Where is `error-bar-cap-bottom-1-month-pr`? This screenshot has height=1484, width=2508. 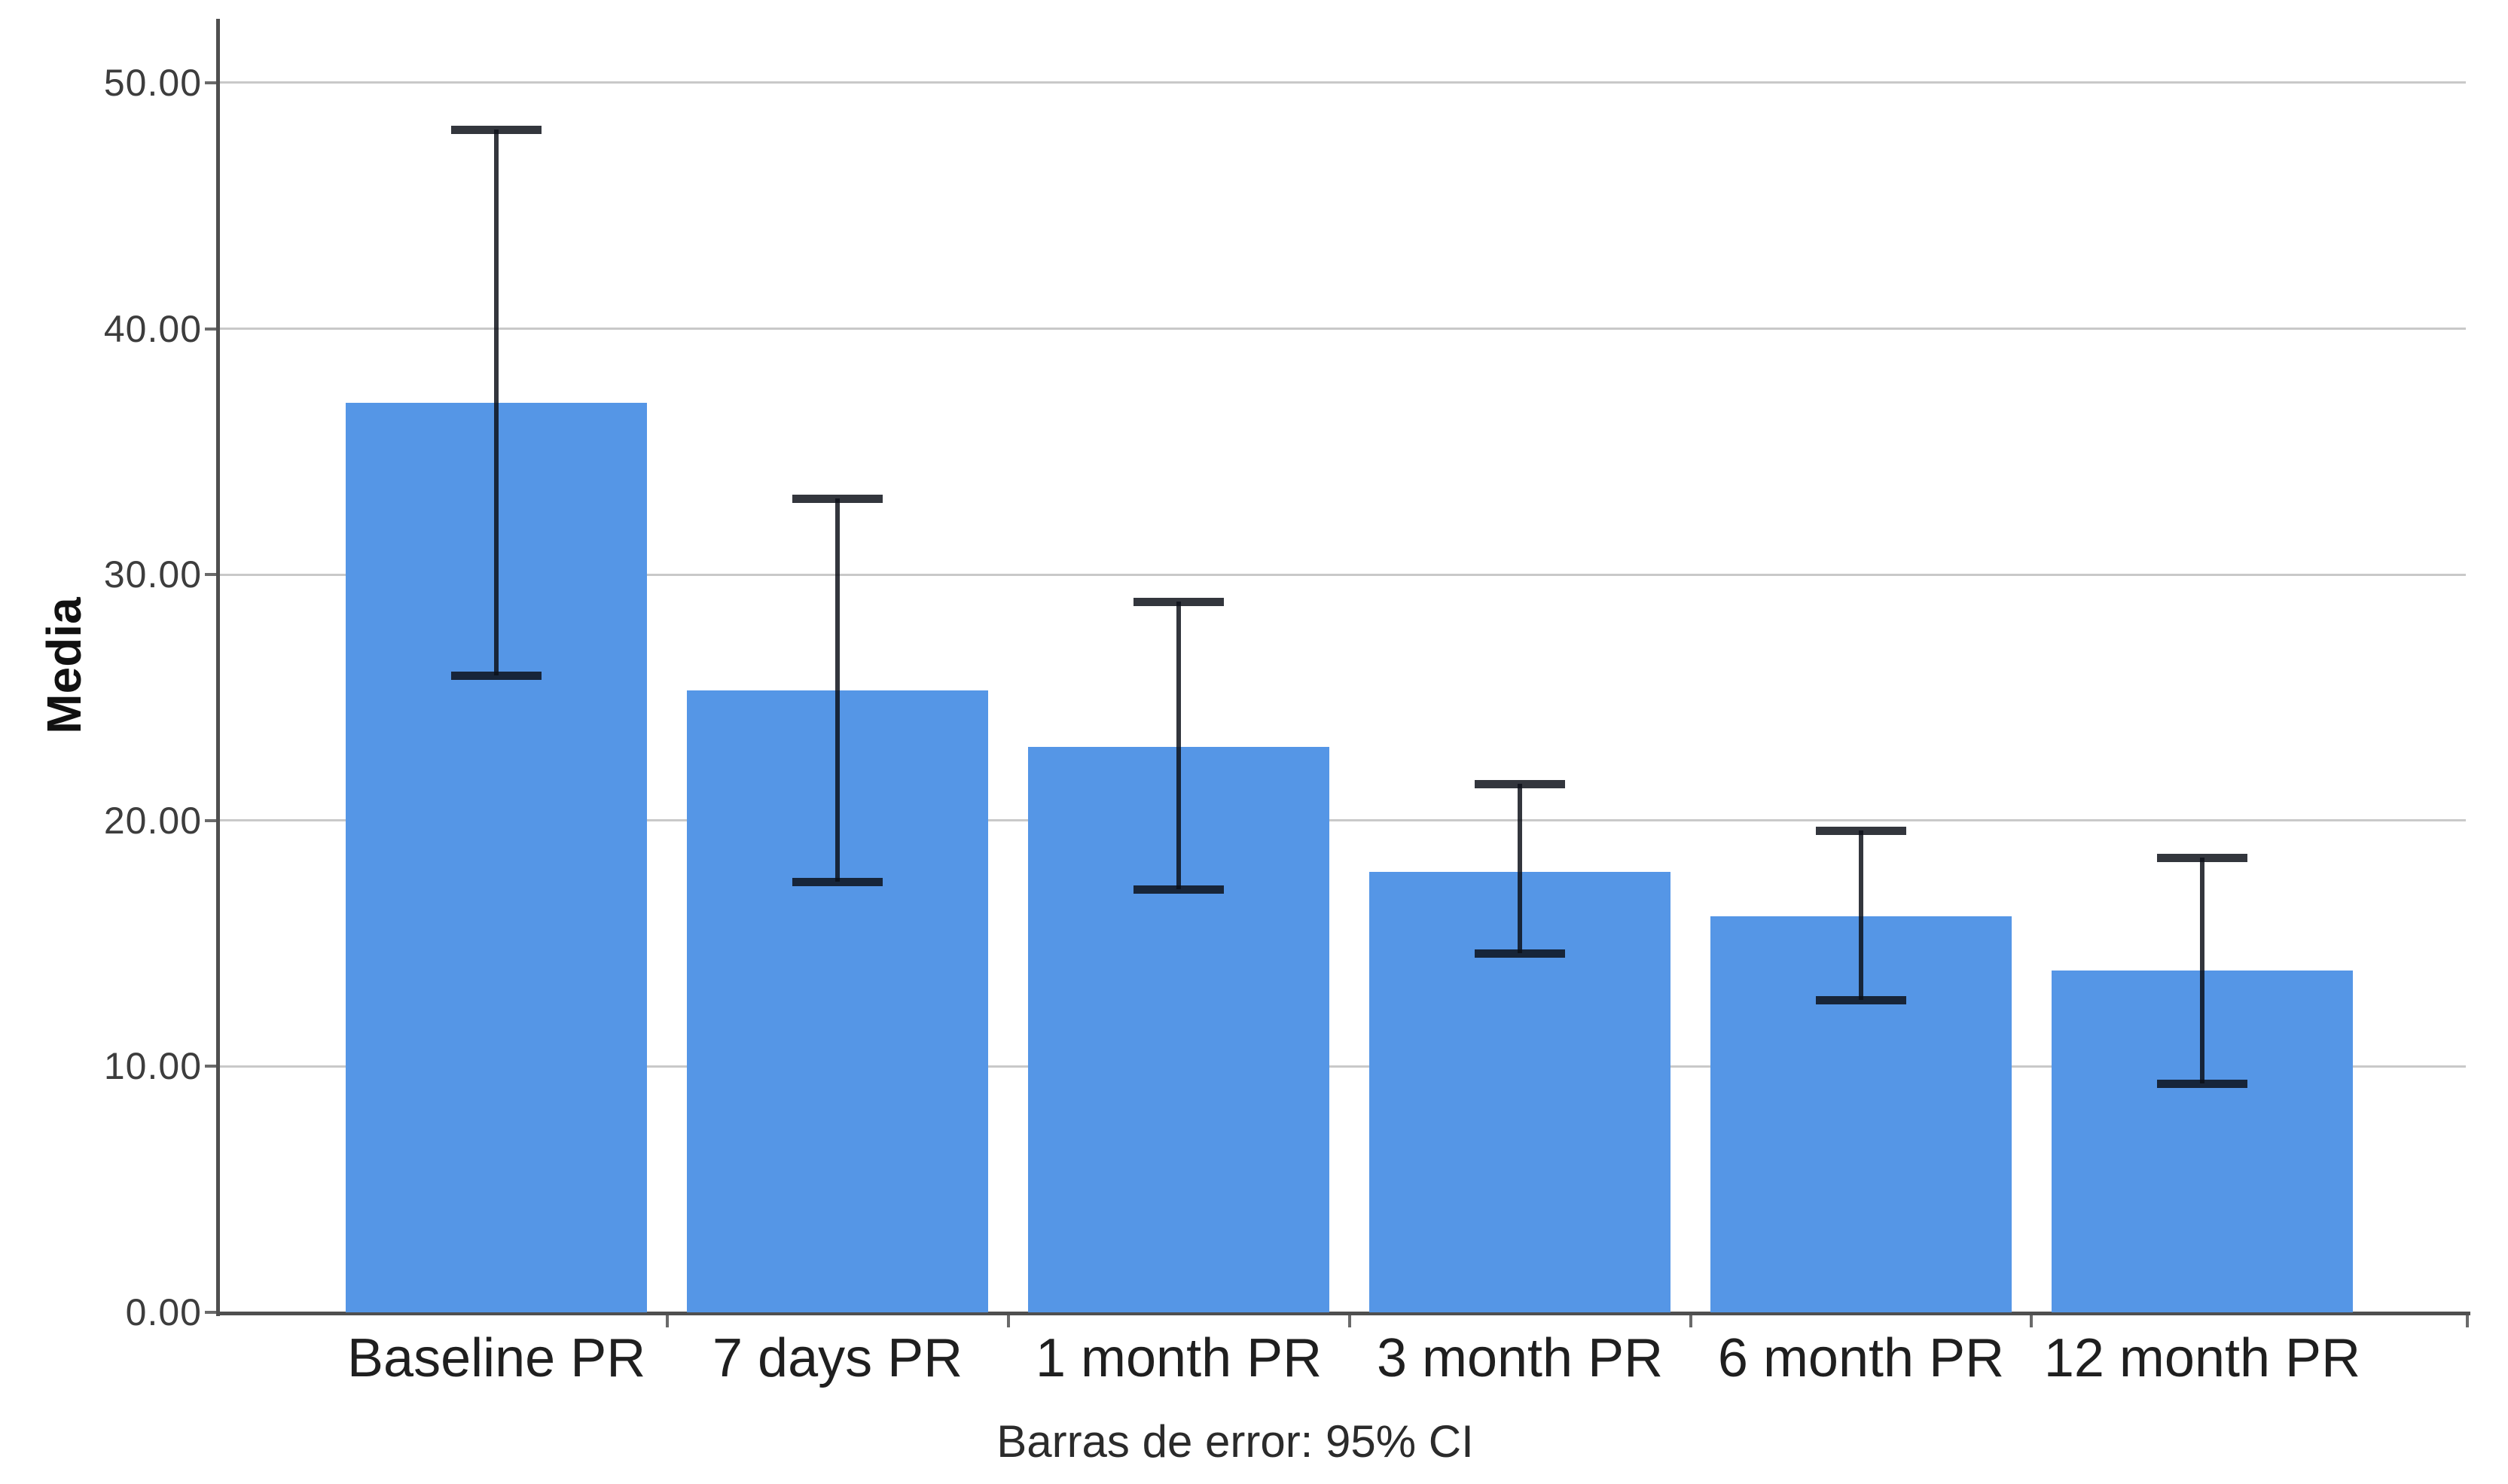 error-bar-cap-bottom-1-month-pr is located at coordinates (1179, 889).